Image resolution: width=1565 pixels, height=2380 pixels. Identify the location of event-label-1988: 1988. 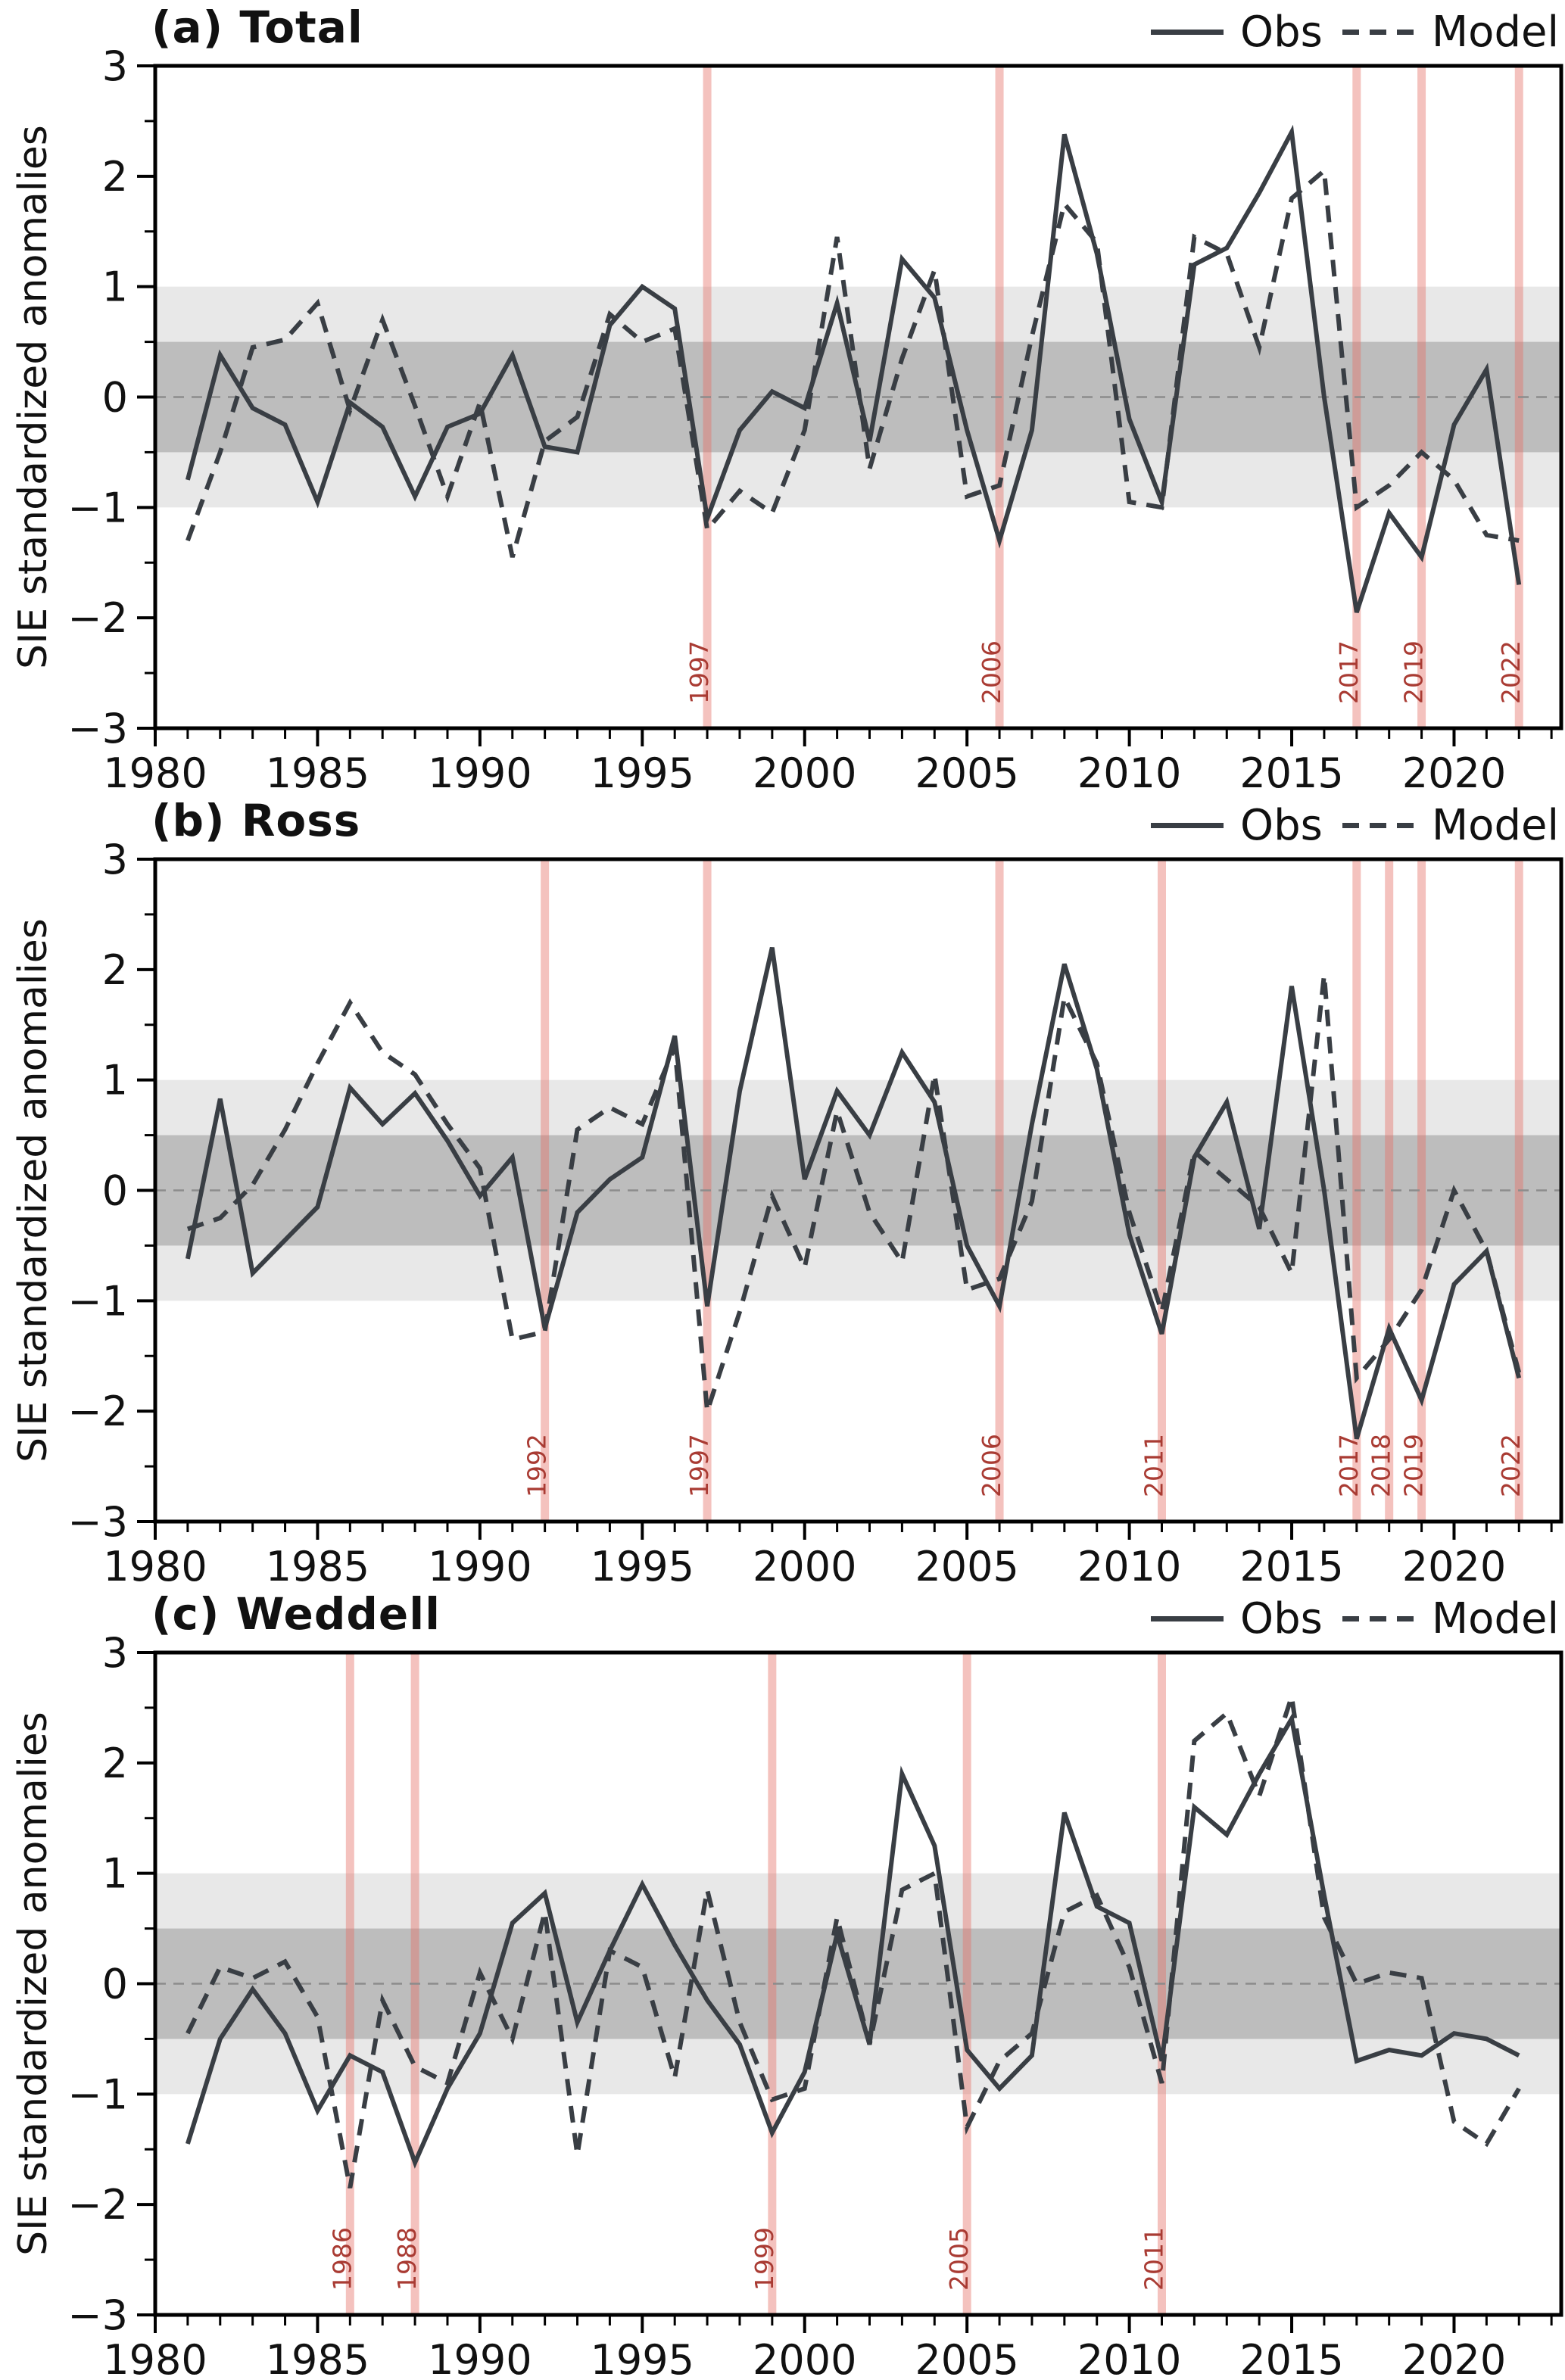
(407, 2259).